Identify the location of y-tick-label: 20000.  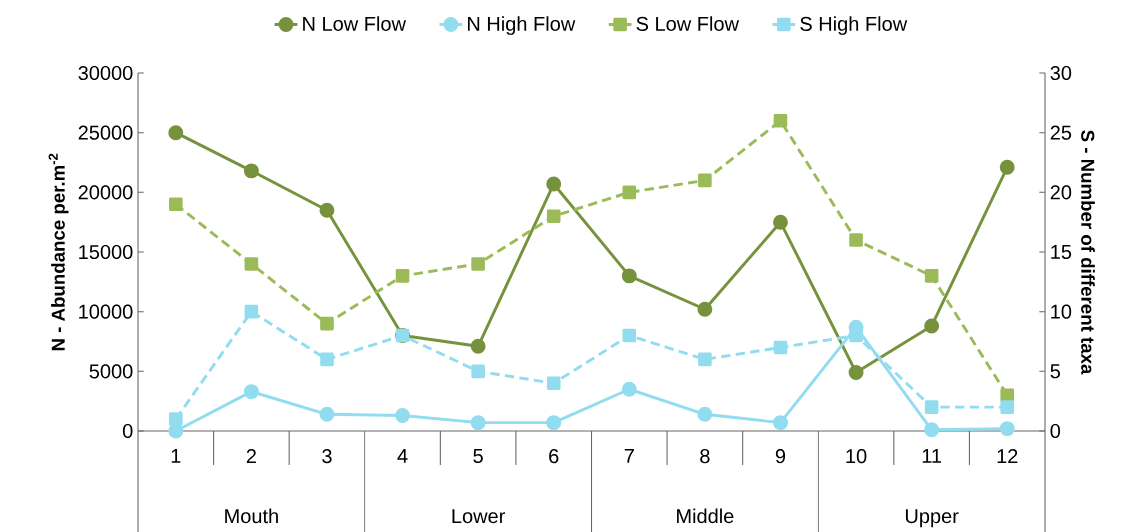
(105, 192).